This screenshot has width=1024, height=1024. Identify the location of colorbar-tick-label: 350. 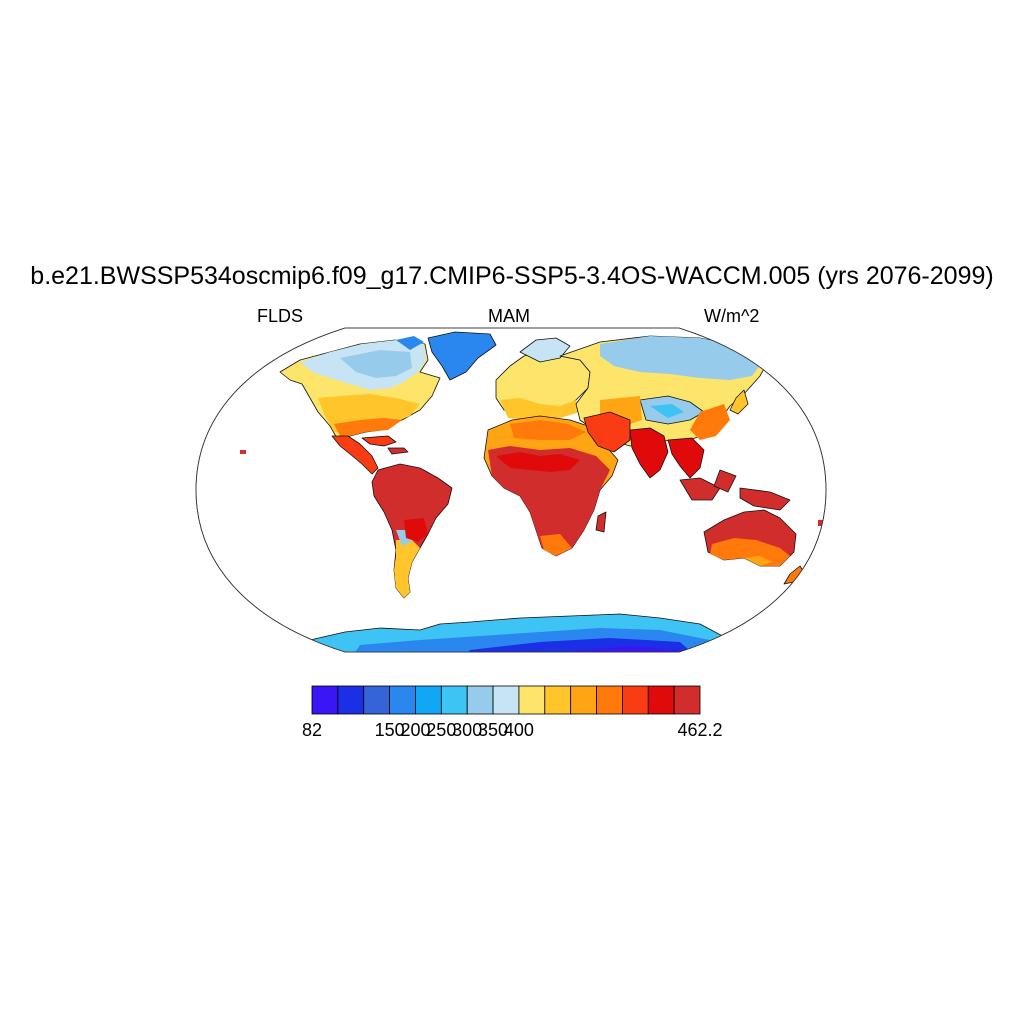
(493, 730).